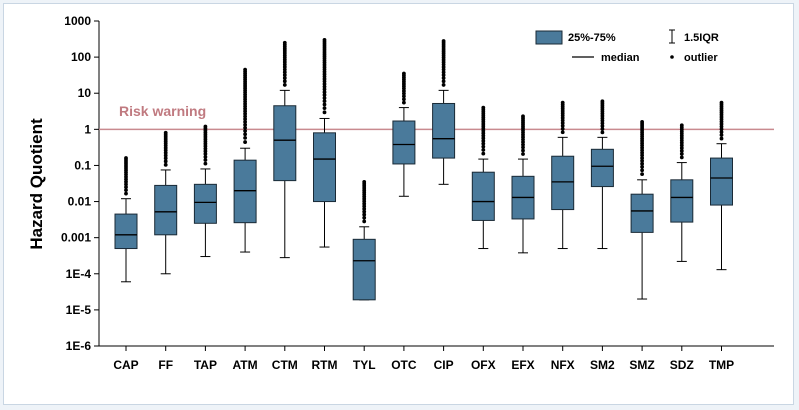 Image resolution: width=799 pixels, height=410 pixels. What do you see at coordinates (682, 365) in the screenshot?
I see `x-tick-label: SDZ` at bounding box center [682, 365].